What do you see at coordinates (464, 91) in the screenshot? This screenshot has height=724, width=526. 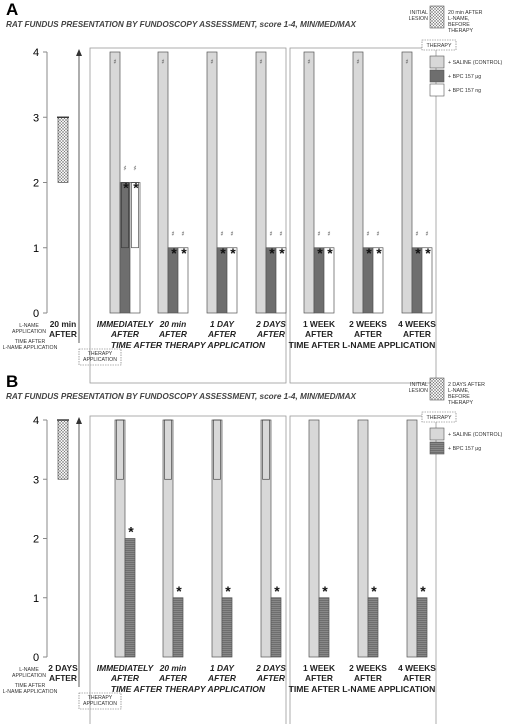 I see `legend-series-label: + BPC 157 ng` at bounding box center [464, 91].